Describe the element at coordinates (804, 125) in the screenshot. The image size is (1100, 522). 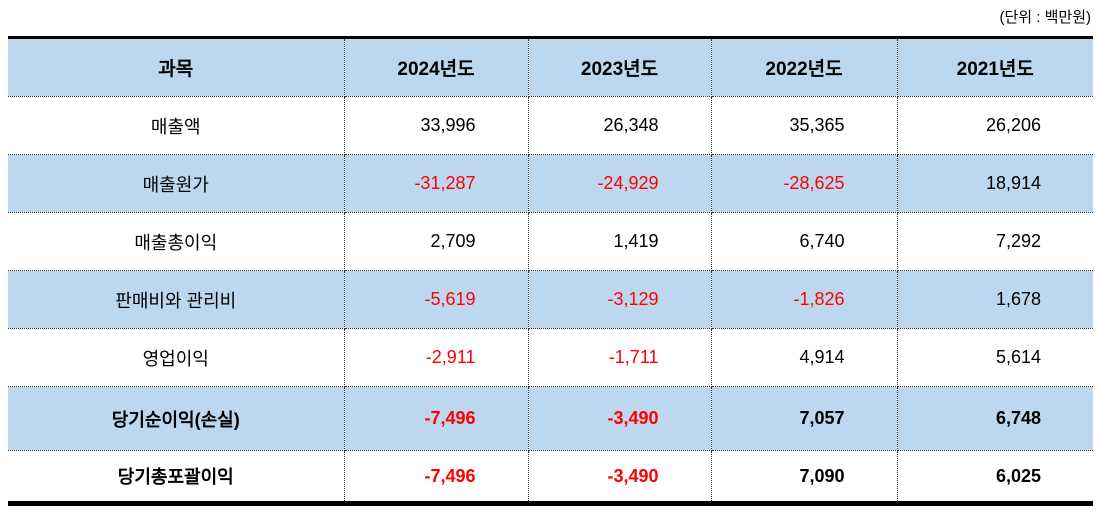
I see `cell-value: 35,365` at that location.